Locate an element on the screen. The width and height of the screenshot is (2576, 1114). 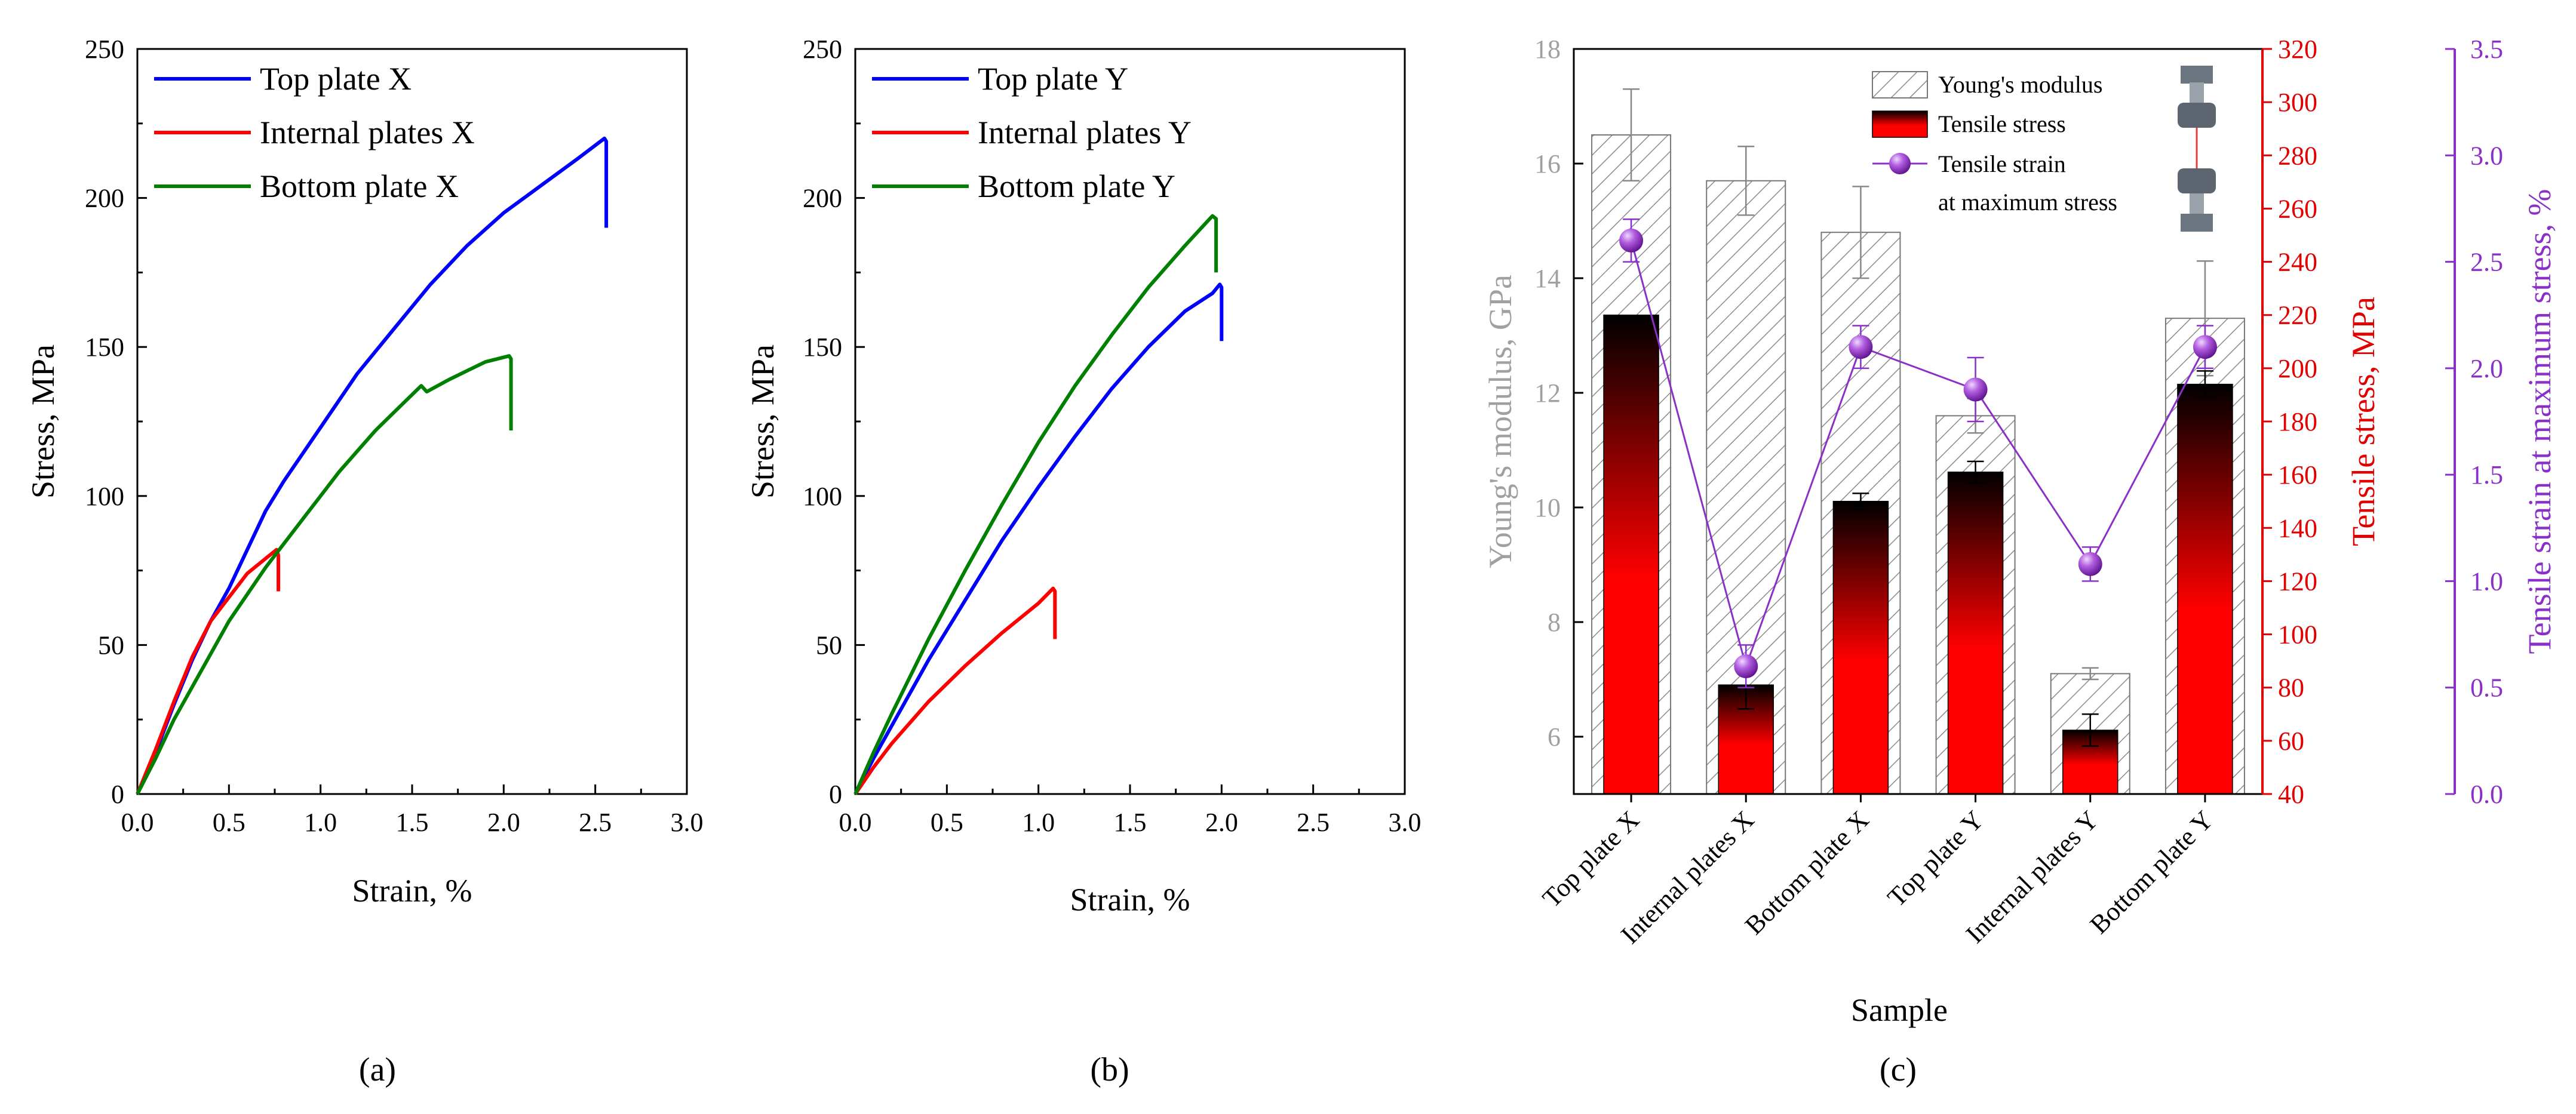
series-line-bottom-plate-y is located at coordinates (1035, 504).